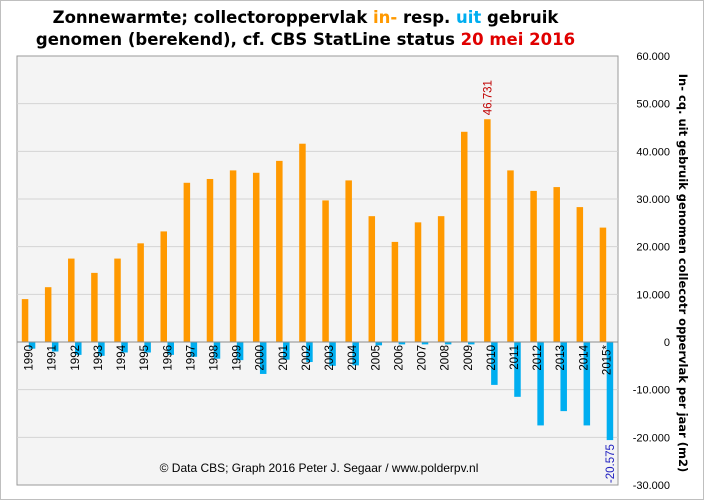  What do you see at coordinates (607, 359) in the screenshot?
I see `x-tick-label: 2015*` at bounding box center [607, 359].